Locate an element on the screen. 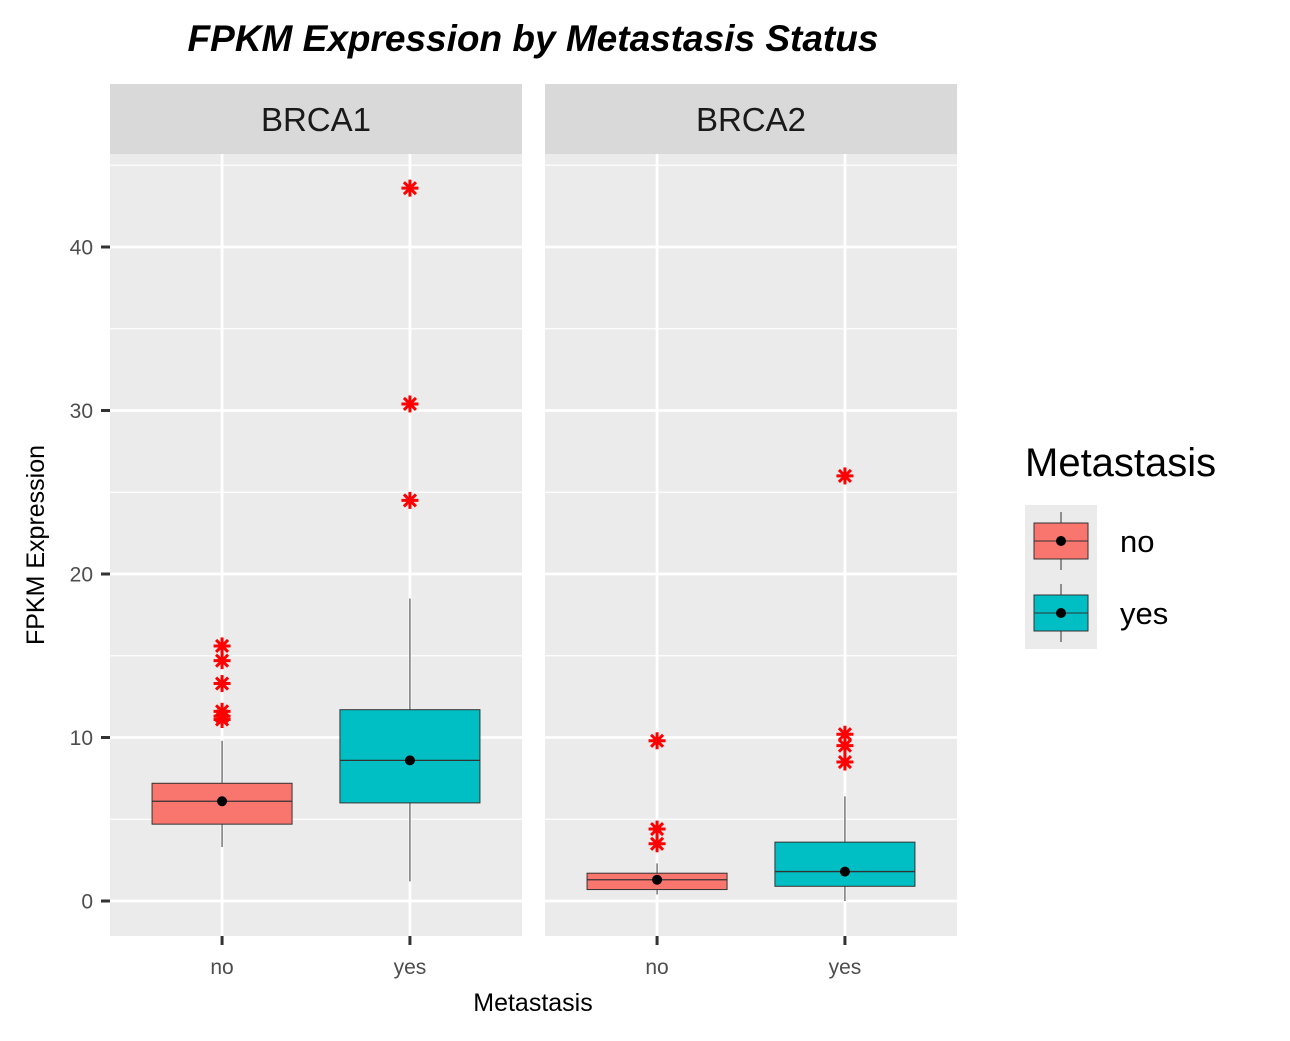 The height and width of the screenshot is (1041, 1290). box-iqr is located at coordinates (845, 864).